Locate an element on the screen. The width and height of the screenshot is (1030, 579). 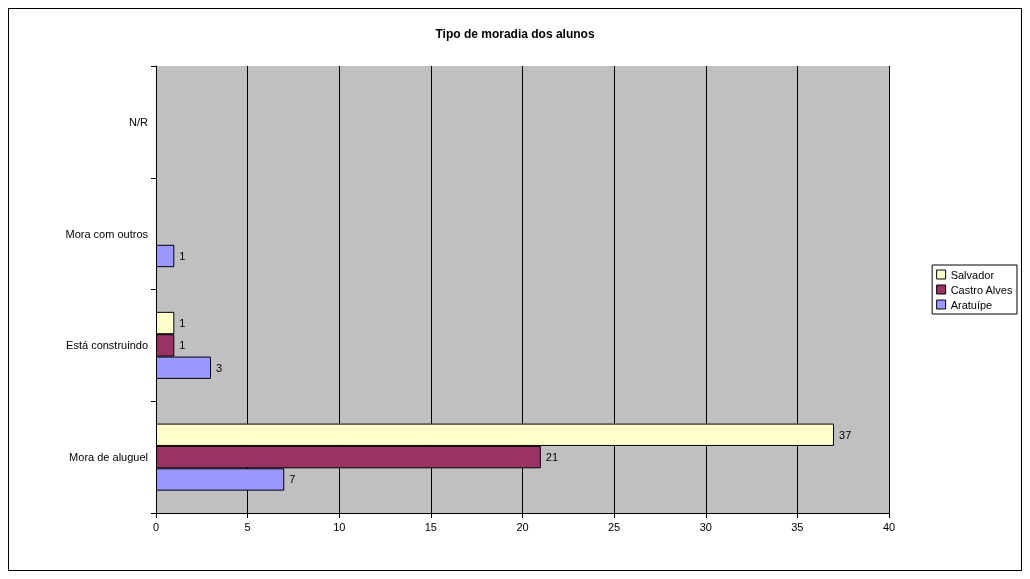
legend-label: Castro Alves is located at coordinates (981, 289).